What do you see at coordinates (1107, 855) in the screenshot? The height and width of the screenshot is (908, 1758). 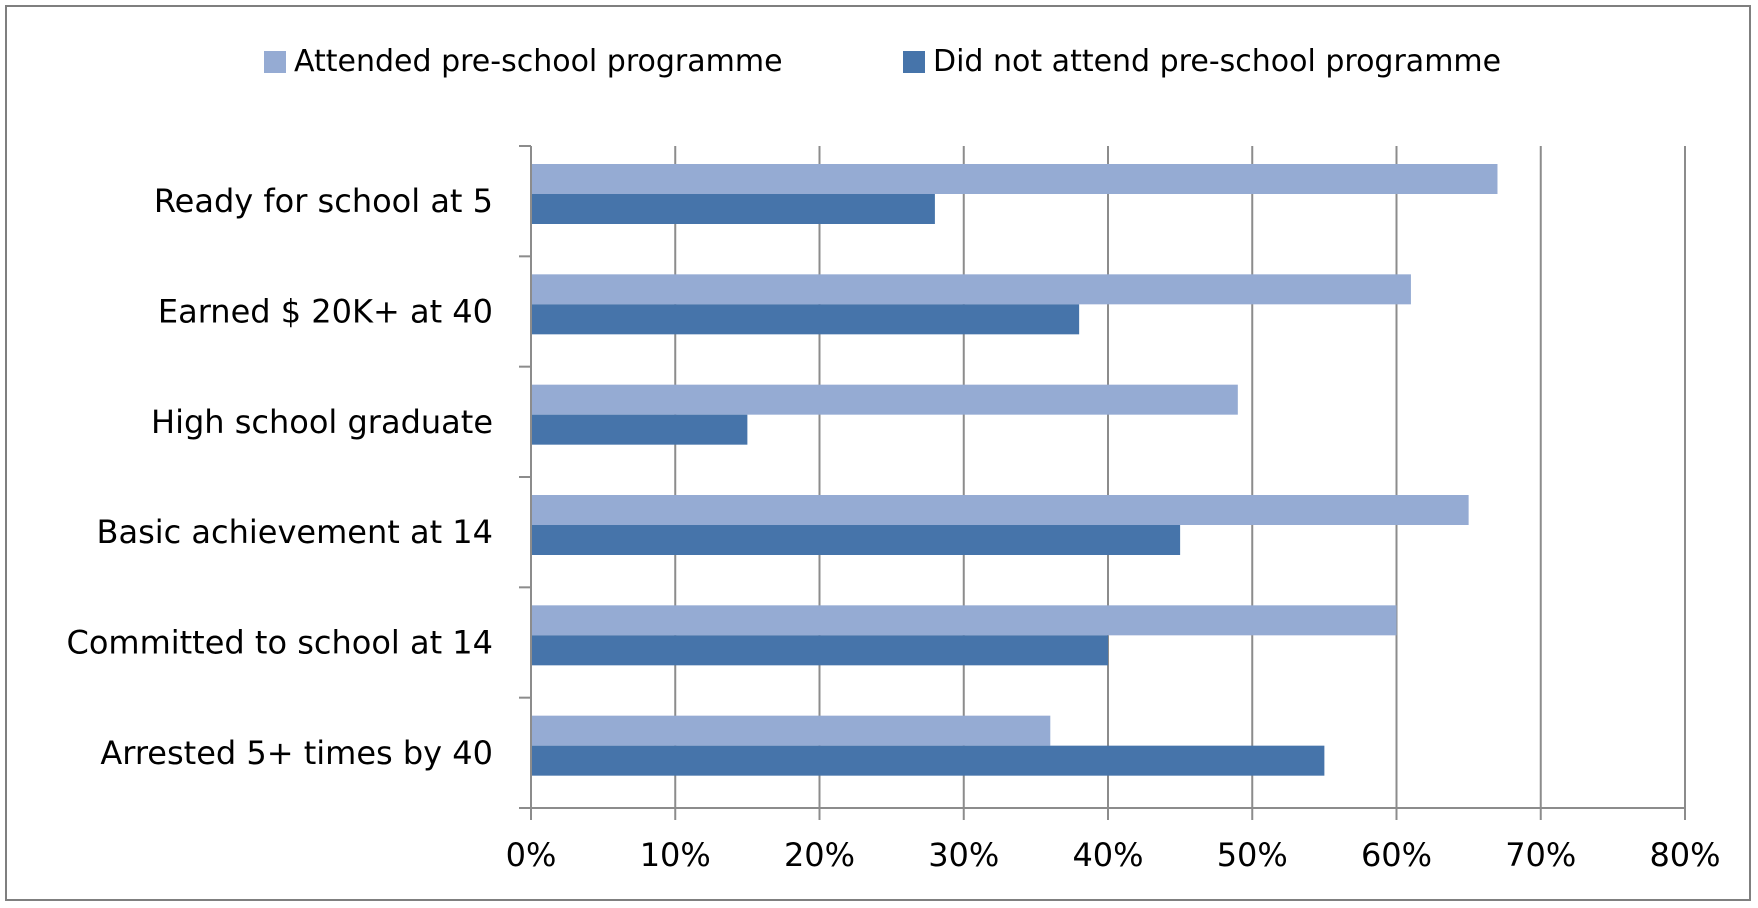 I see `x-tick-label-40: 40%` at bounding box center [1107, 855].